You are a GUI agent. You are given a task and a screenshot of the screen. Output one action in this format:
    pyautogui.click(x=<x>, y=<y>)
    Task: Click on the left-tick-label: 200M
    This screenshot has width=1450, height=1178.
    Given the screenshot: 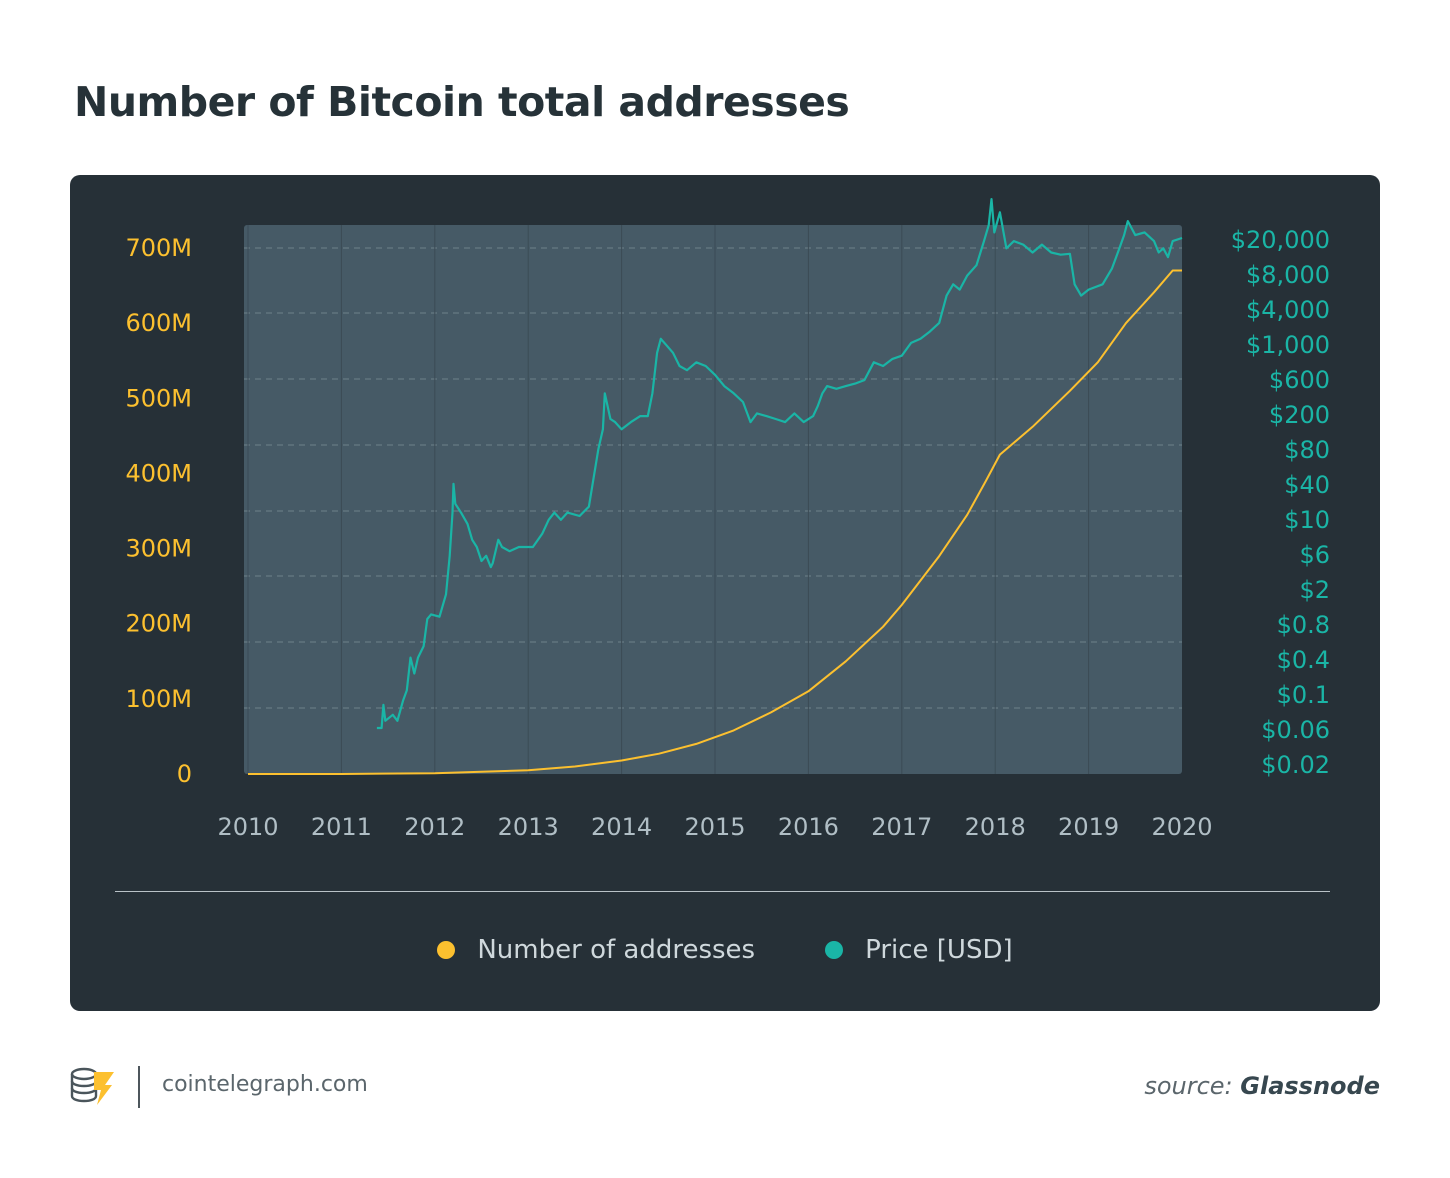 What is the action you would take?
    pyautogui.click(x=158, y=624)
    